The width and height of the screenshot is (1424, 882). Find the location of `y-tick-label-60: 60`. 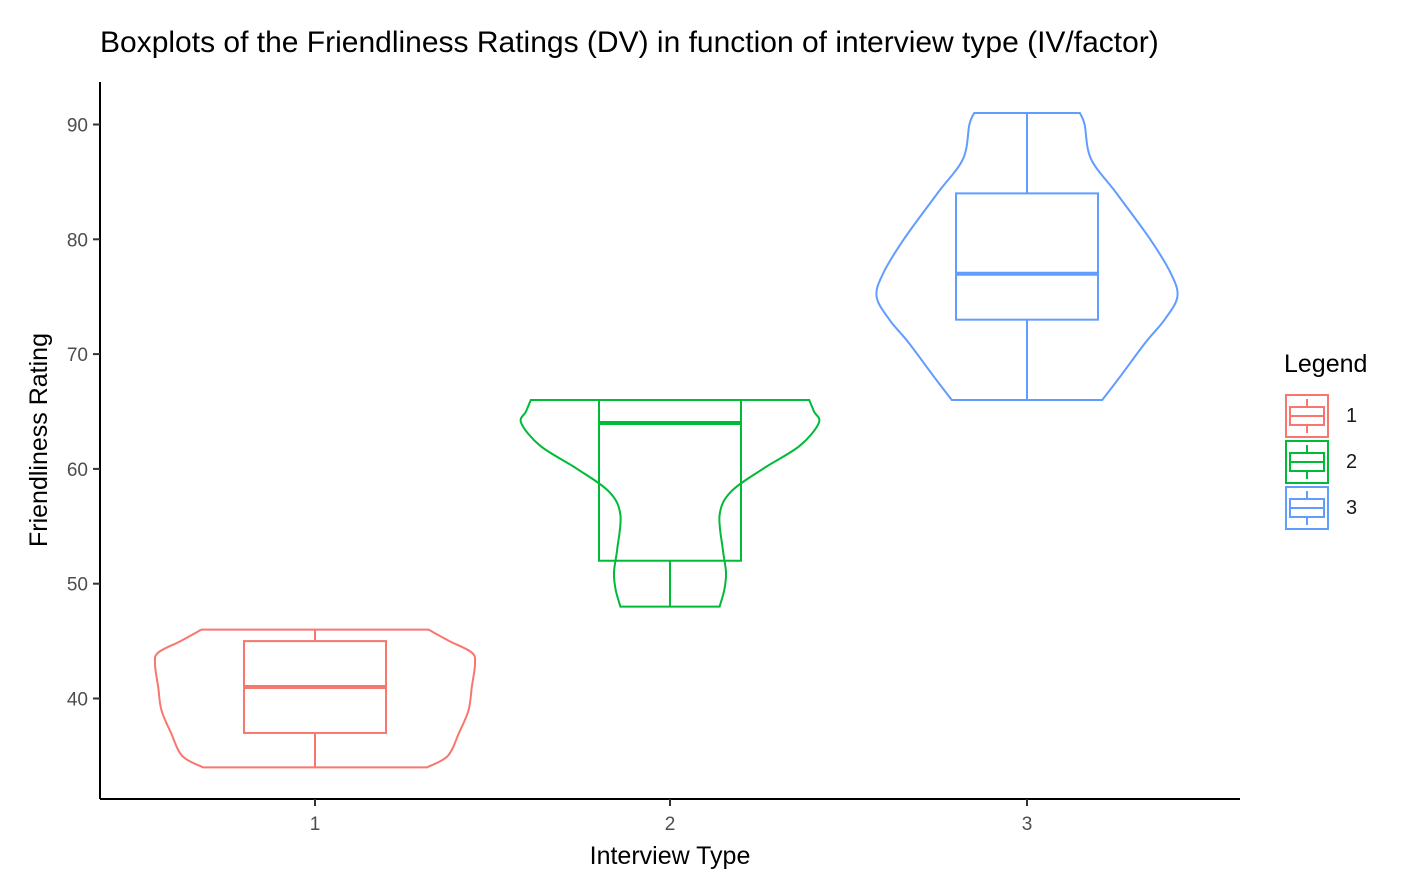

y-tick-label-60: 60 is located at coordinates (77, 470).